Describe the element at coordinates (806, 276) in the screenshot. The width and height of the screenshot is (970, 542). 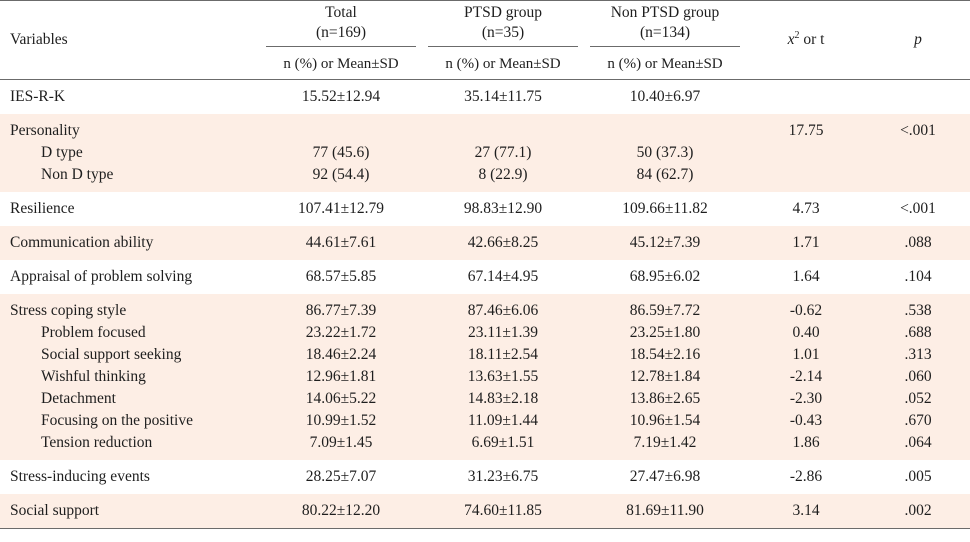
I see `stat-value: 1.64` at that location.